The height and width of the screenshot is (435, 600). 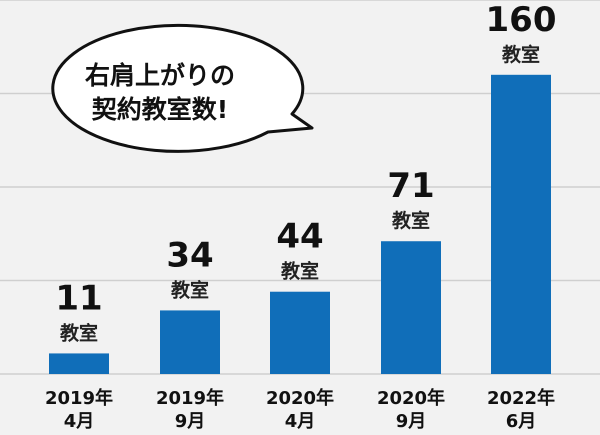 What do you see at coordinates (521, 20) in the screenshot?
I see `value-label: 160` at bounding box center [521, 20].